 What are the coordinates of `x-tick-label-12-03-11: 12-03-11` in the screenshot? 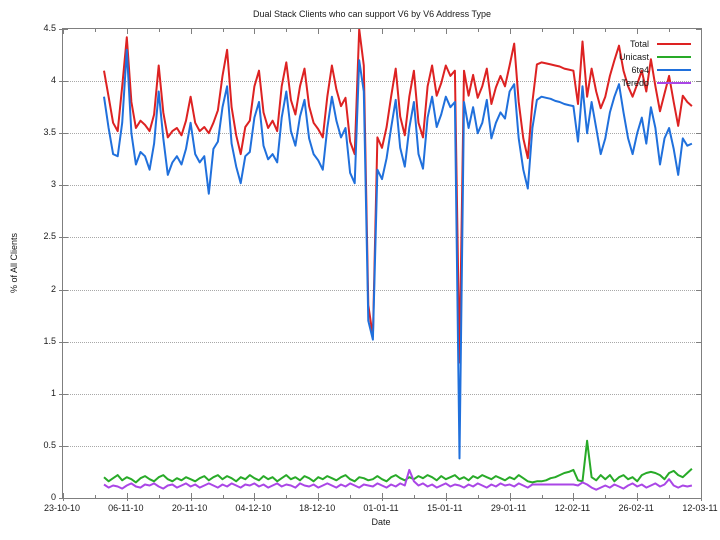 It's located at (700, 508).